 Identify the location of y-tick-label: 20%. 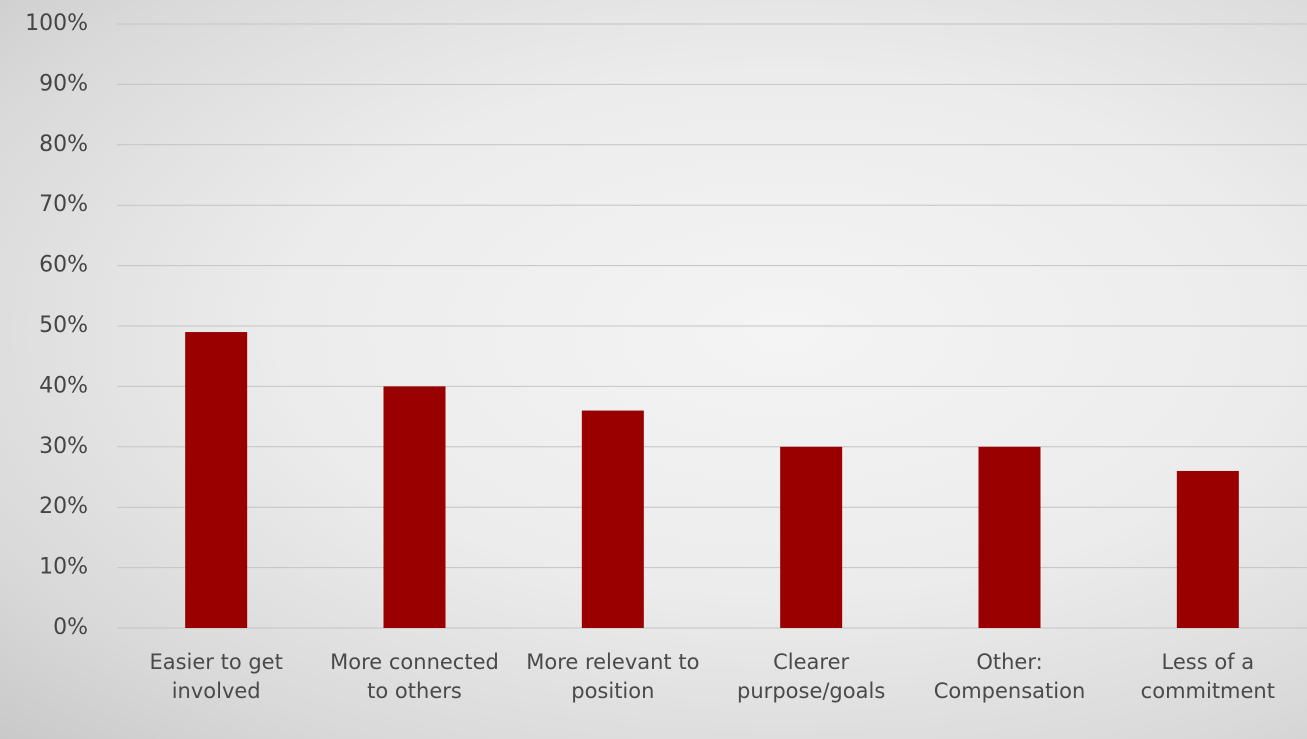
(63, 506).